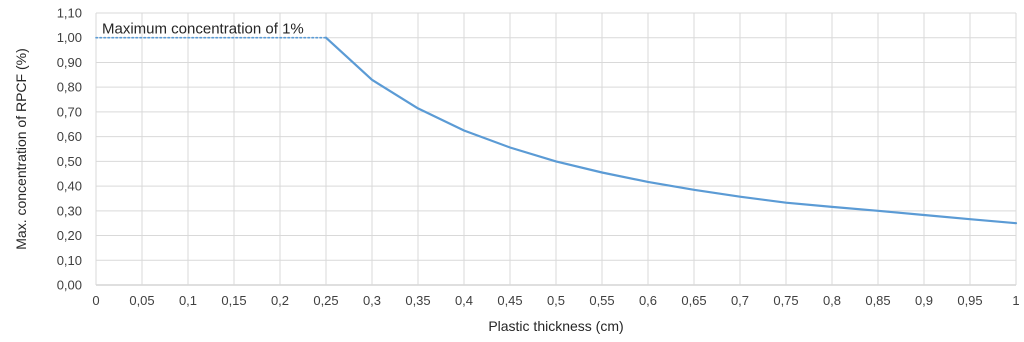 This screenshot has width=1024, height=342. I want to click on x-tick-label: 0,35, so click(417, 300).